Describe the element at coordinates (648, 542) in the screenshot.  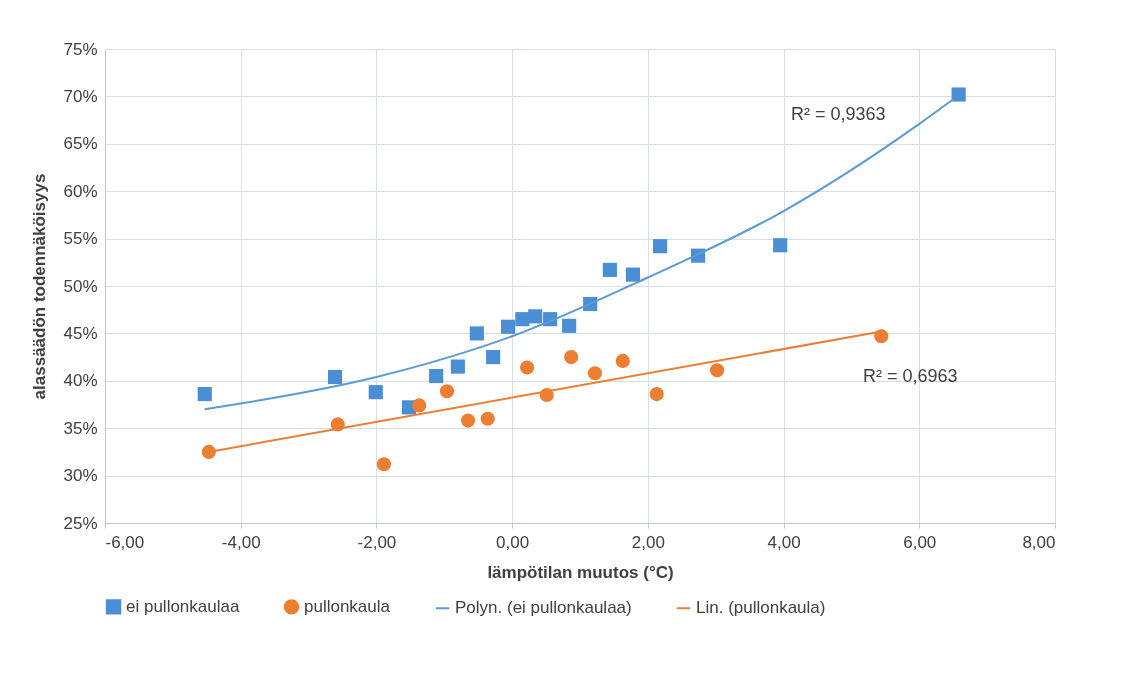
I see `x-tick-label: 2,00` at that location.